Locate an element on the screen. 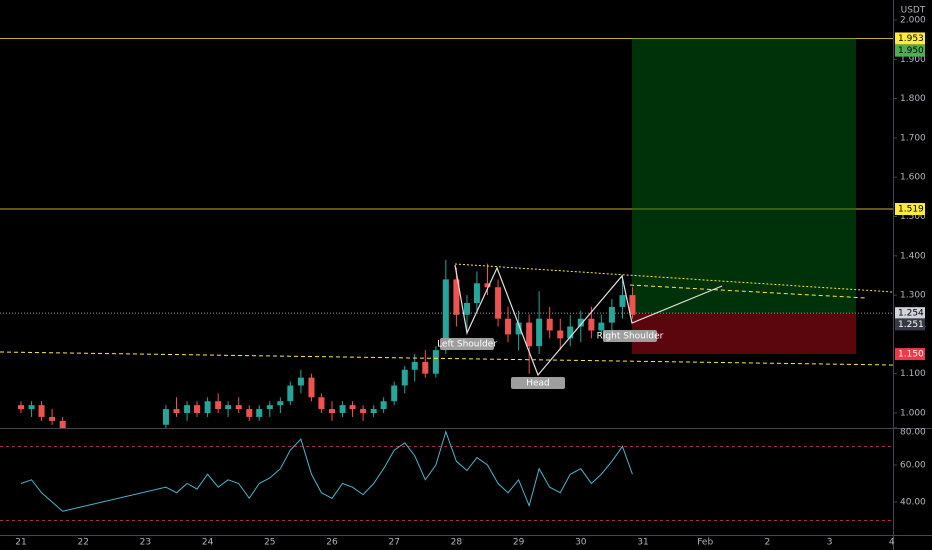  date-label: 26 is located at coordinates (332, 543).